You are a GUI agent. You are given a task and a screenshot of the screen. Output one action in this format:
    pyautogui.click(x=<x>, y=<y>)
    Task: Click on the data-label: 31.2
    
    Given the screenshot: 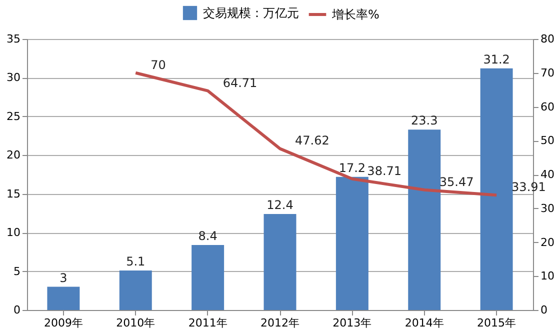 What is the action you would take?
    pyautogui.click(x=496, y=59)
    